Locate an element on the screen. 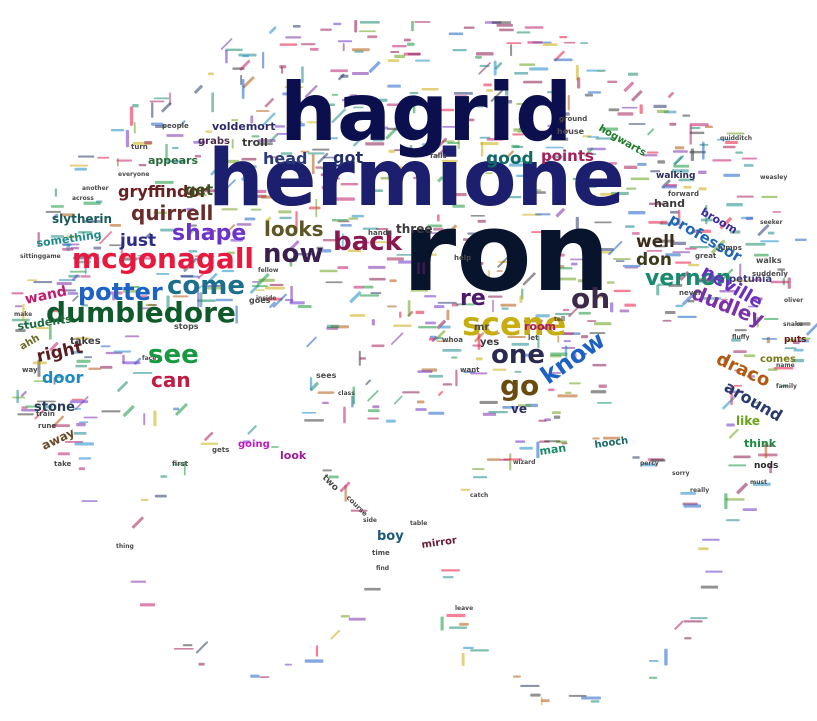 This screenshot has width=817, height=721. cloud-word: let is located at coordinates (533, 338).